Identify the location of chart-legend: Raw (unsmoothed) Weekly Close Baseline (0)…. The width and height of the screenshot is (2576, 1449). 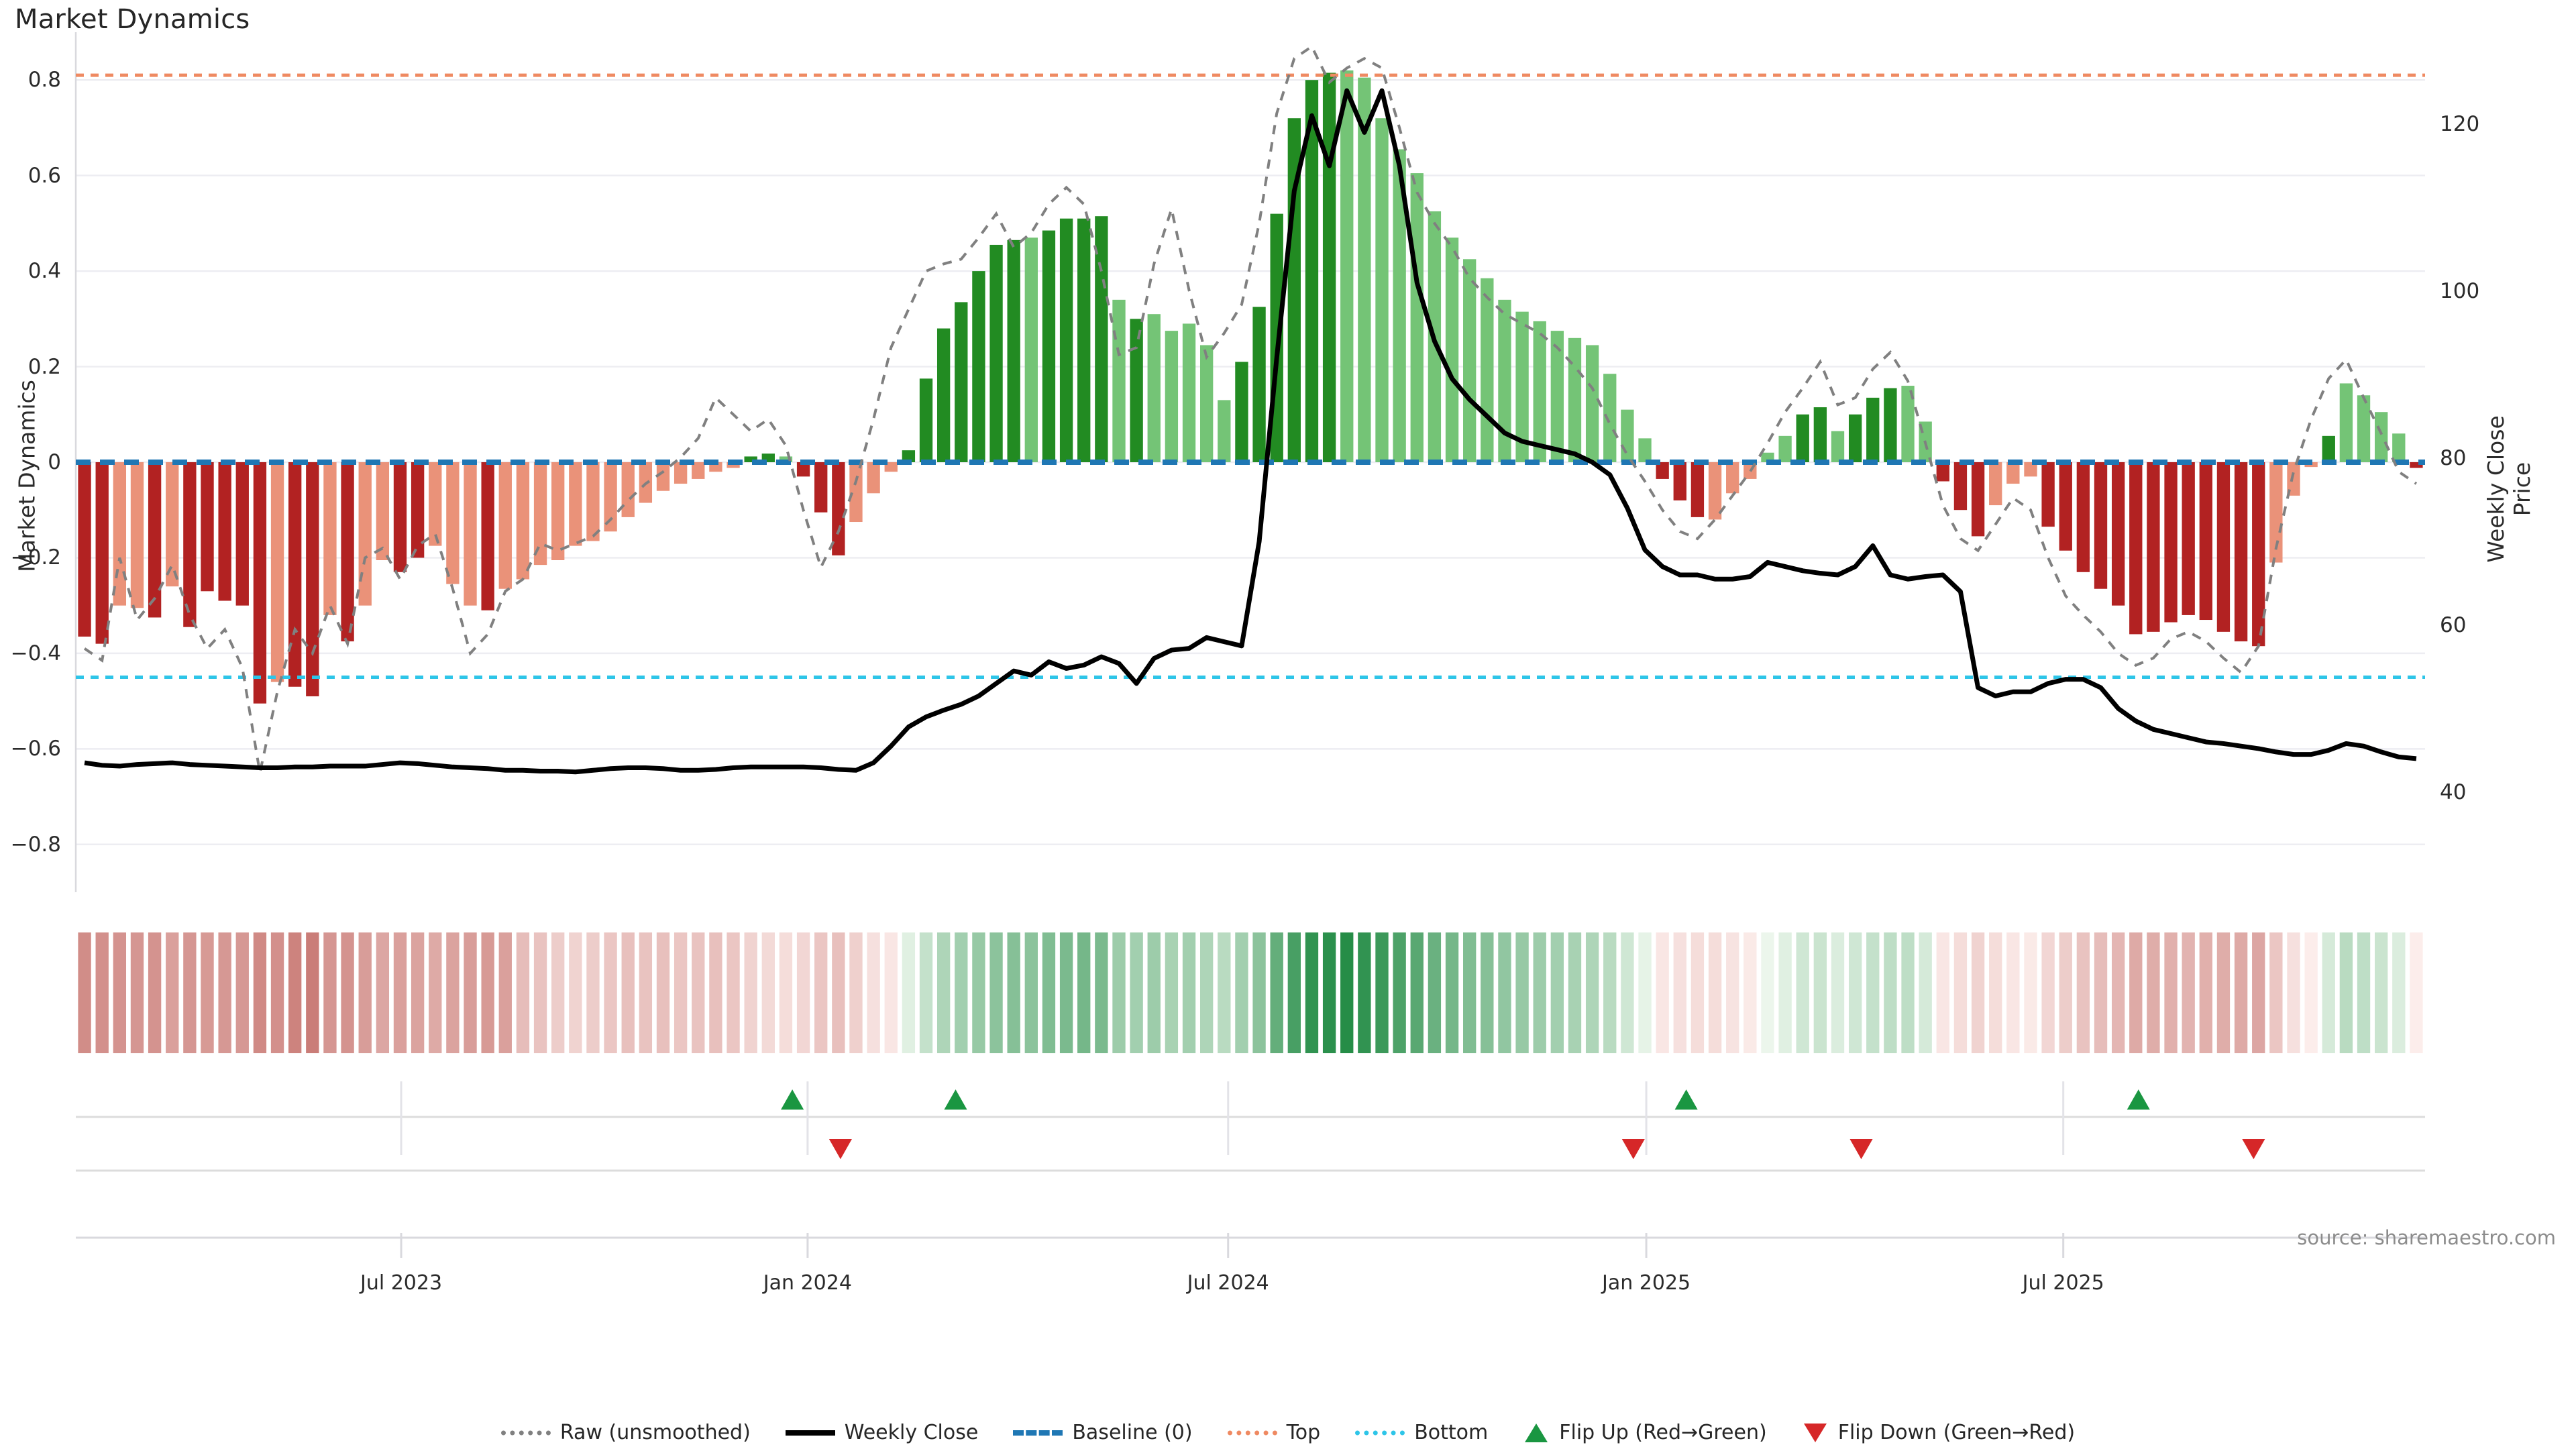
(1288, 1432).